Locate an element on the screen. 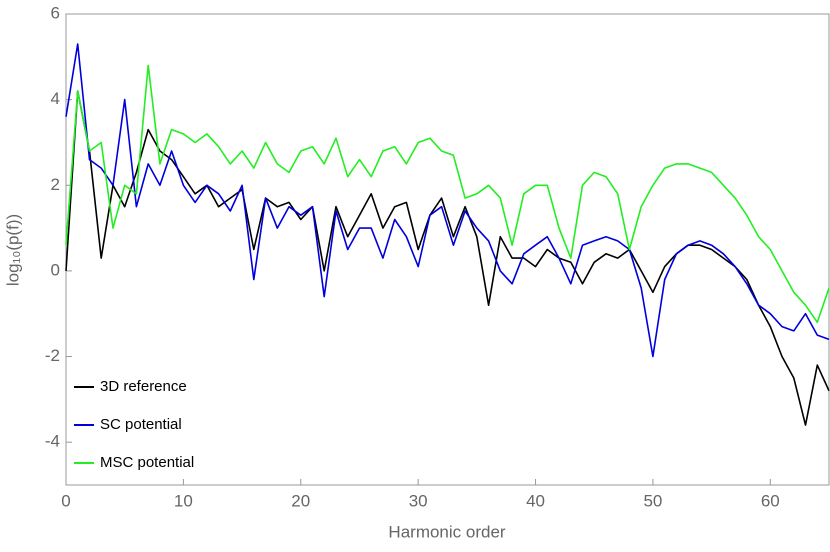  y-tick-label: -2 is located at coordinates (52, 355).